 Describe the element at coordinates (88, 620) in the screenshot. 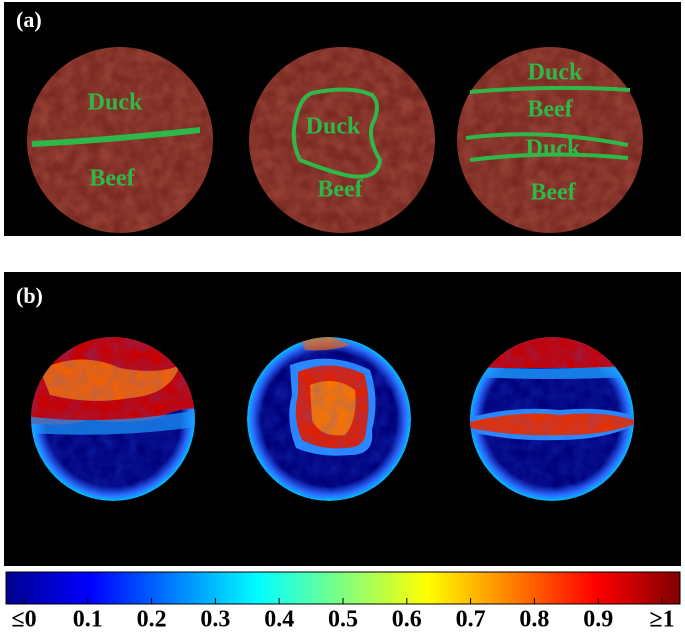

I see `colorbar-tick-label: 0.1` at that location.